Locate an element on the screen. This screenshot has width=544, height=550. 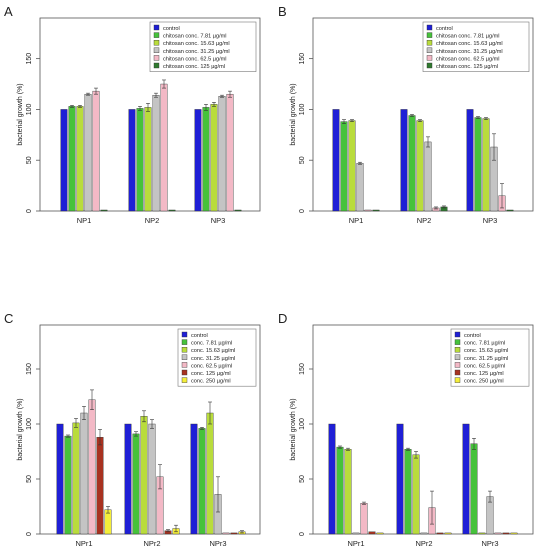
x-tick-label: NPr3 is located at coordinates (217, 543).